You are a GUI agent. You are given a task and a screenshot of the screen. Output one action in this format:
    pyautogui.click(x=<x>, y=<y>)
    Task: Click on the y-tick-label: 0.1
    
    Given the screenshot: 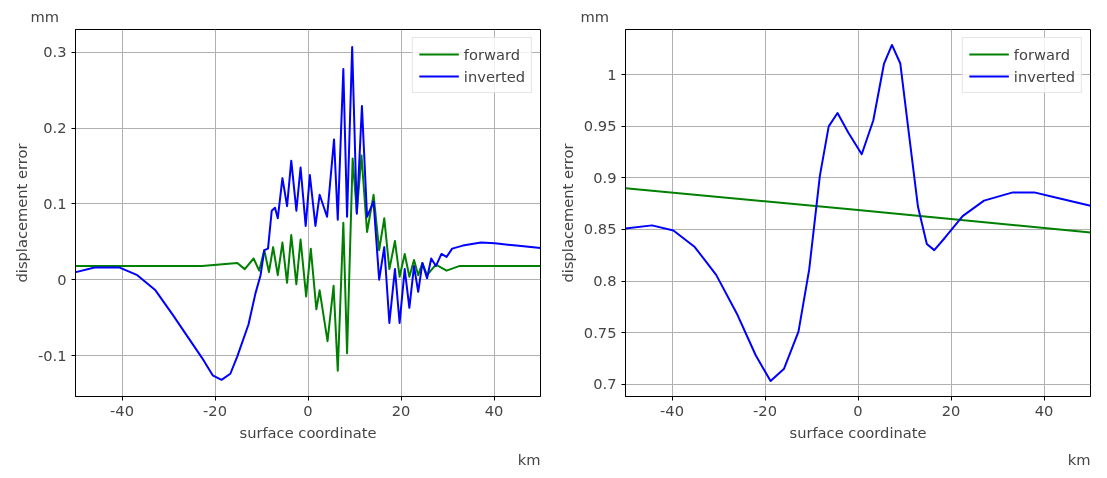 What is the action you would take?
    pyautogui.click(x=55, y=203)
    